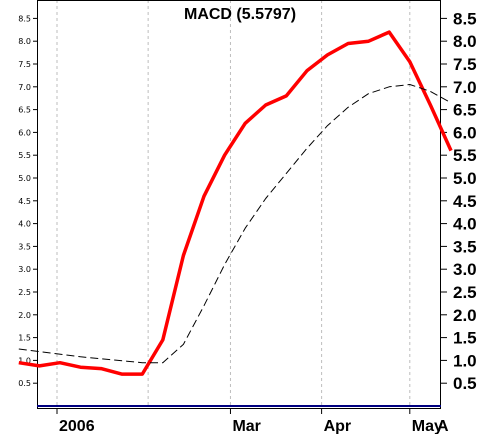 The height and width of the screenshot is (434, 480). Describe the element at coordinates (443, 426) in the screenshot. I see `x-tick-label: A` at that location.